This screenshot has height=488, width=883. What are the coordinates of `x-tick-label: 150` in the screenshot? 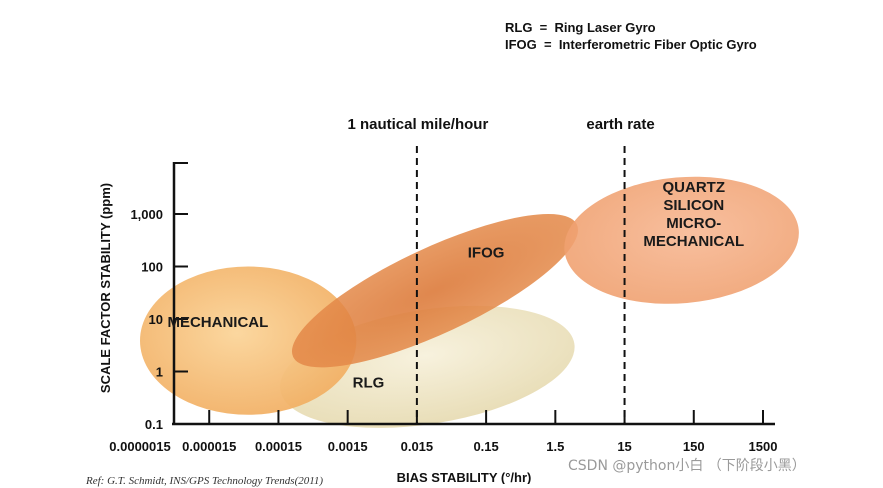 It's located at (694, 446).